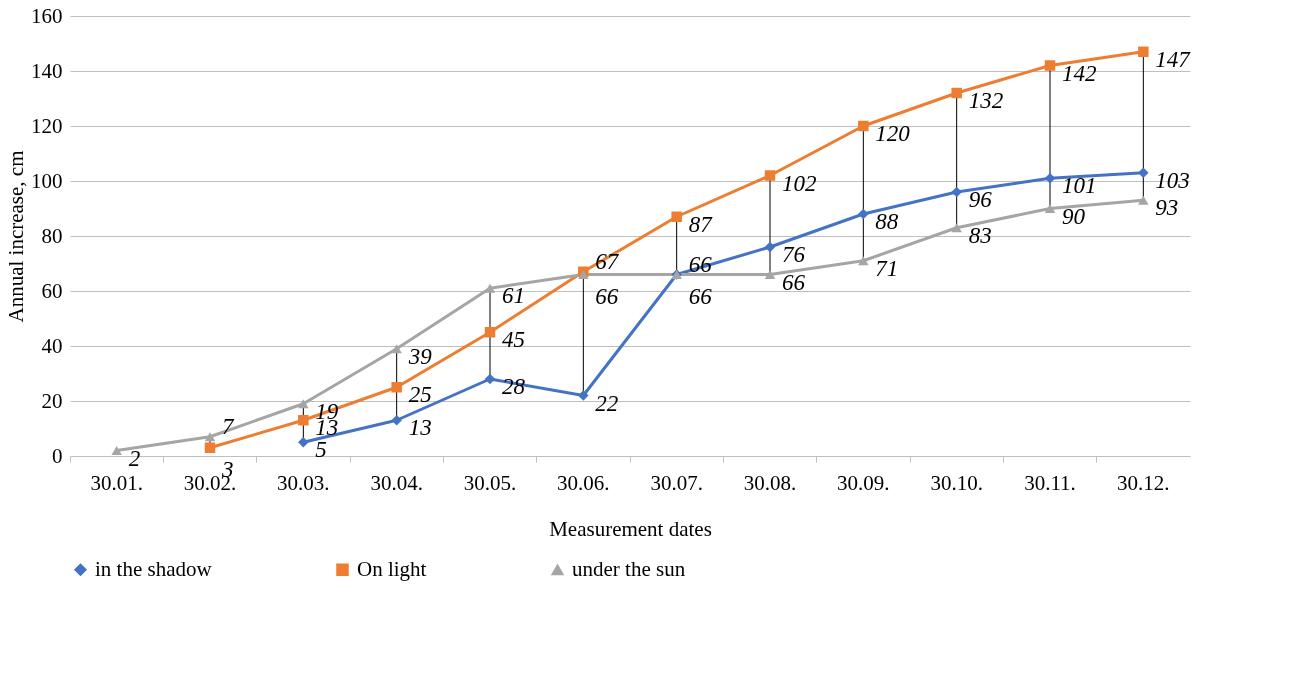 The image size is (1298, 687). What do you see at coordinates (420, 356) in the screenshot?
I see `data-label: 39` at bounding box center [420, 356].